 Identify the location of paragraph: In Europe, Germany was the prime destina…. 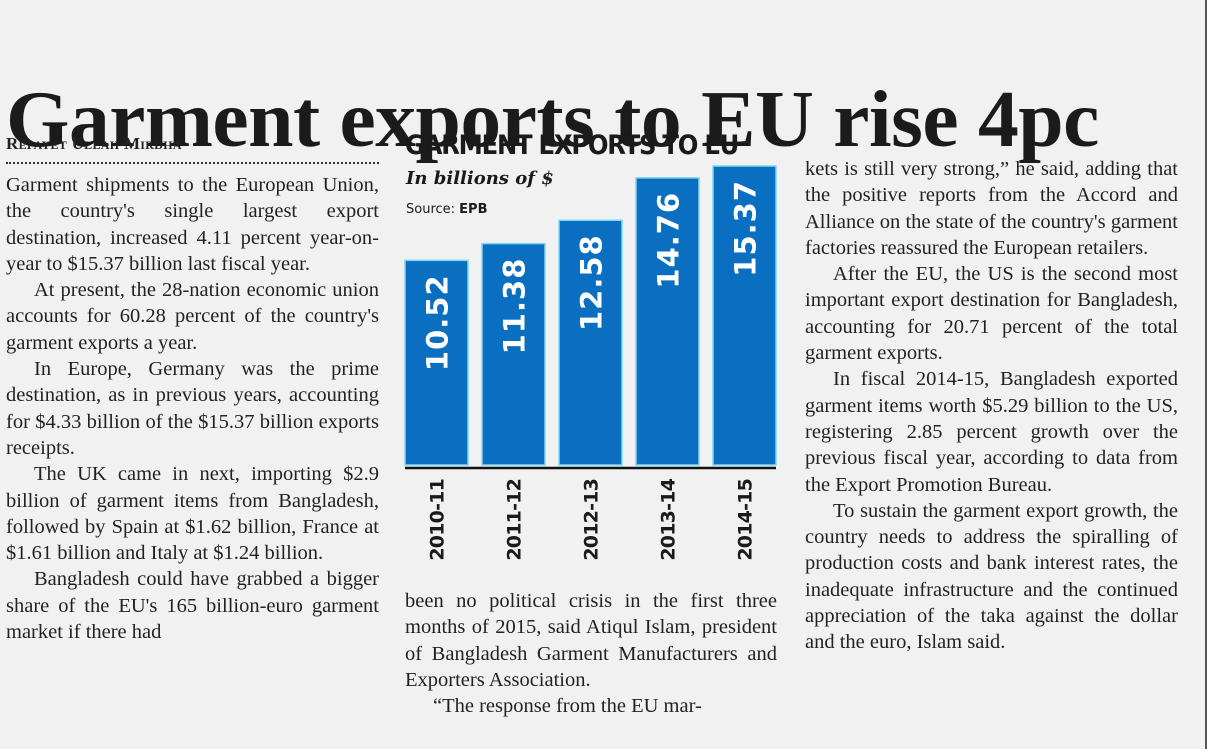
(192, 408).